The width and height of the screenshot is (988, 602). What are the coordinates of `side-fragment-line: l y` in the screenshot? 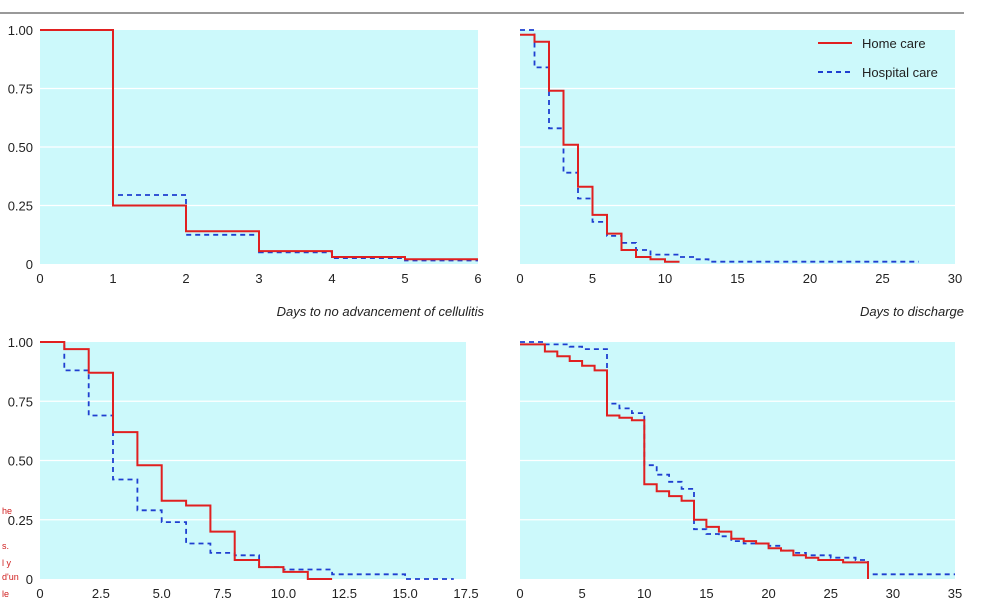 It's located at (7, 563).